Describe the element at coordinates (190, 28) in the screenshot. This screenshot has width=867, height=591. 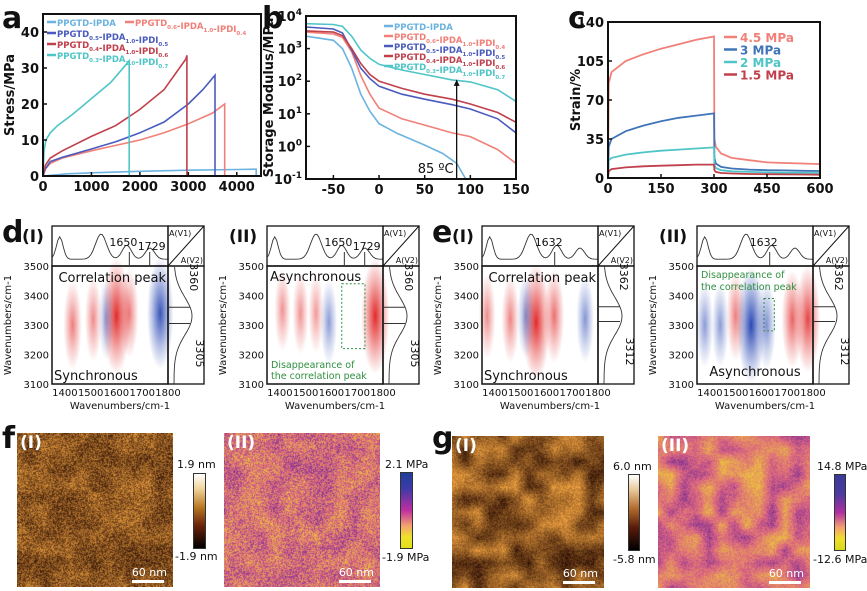
I see `legend-entry-1: PPGTD0.6-IPDA1.0-IPDI0.4` at that location.